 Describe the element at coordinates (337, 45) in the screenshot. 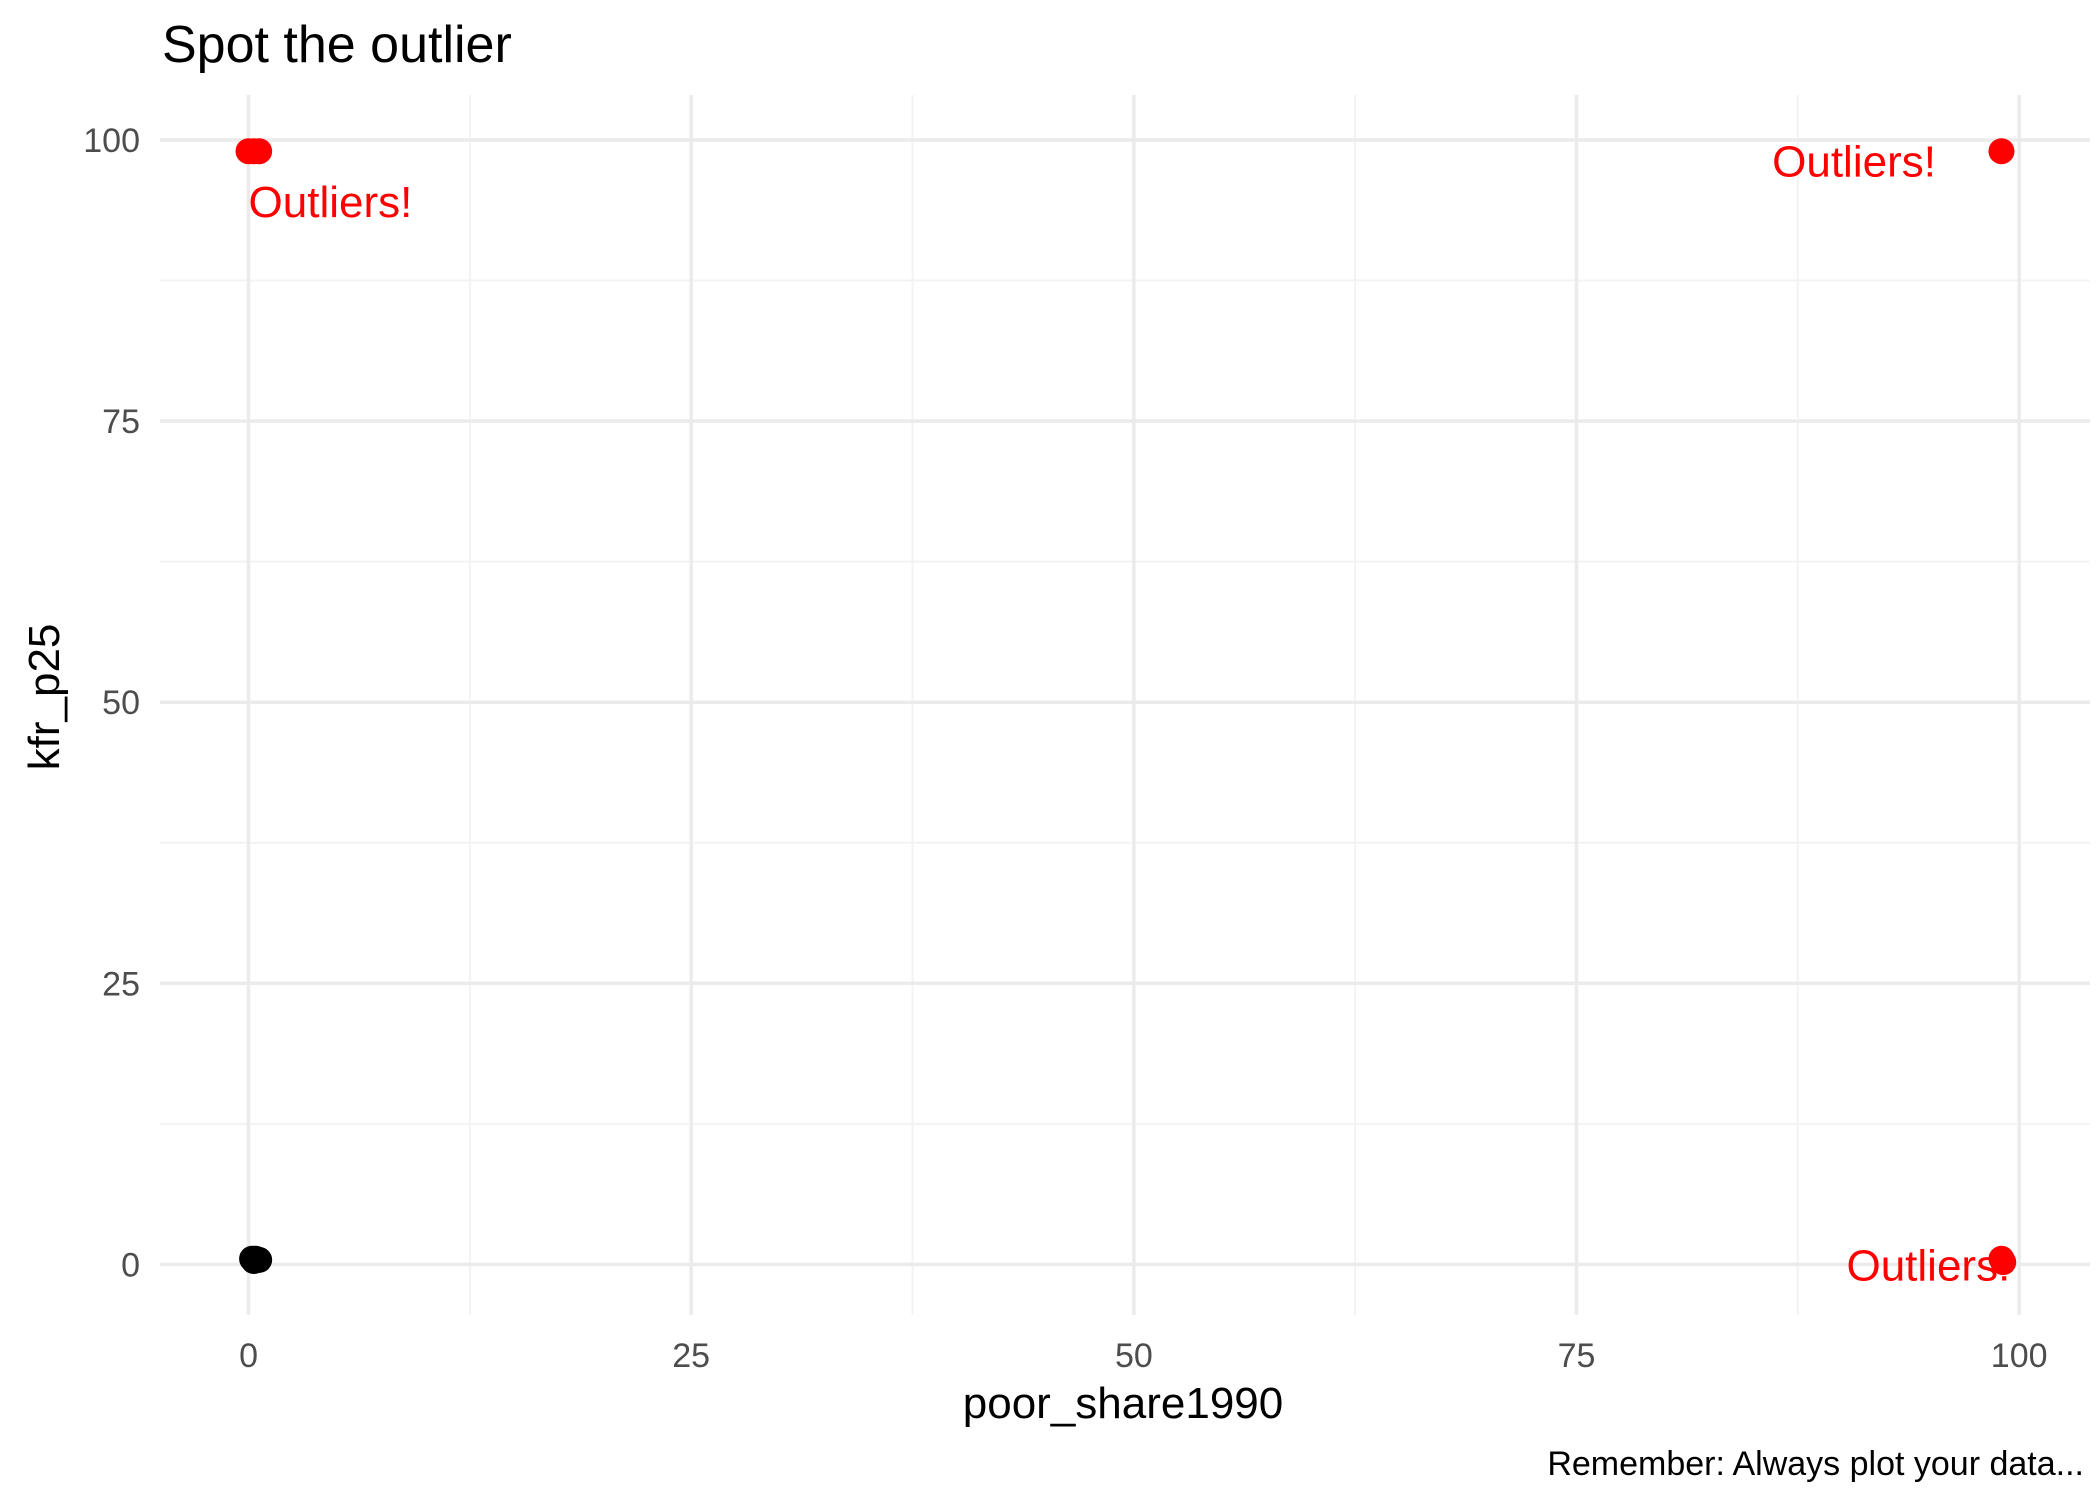

I see `chart-title: Spot the outlier` at that location.